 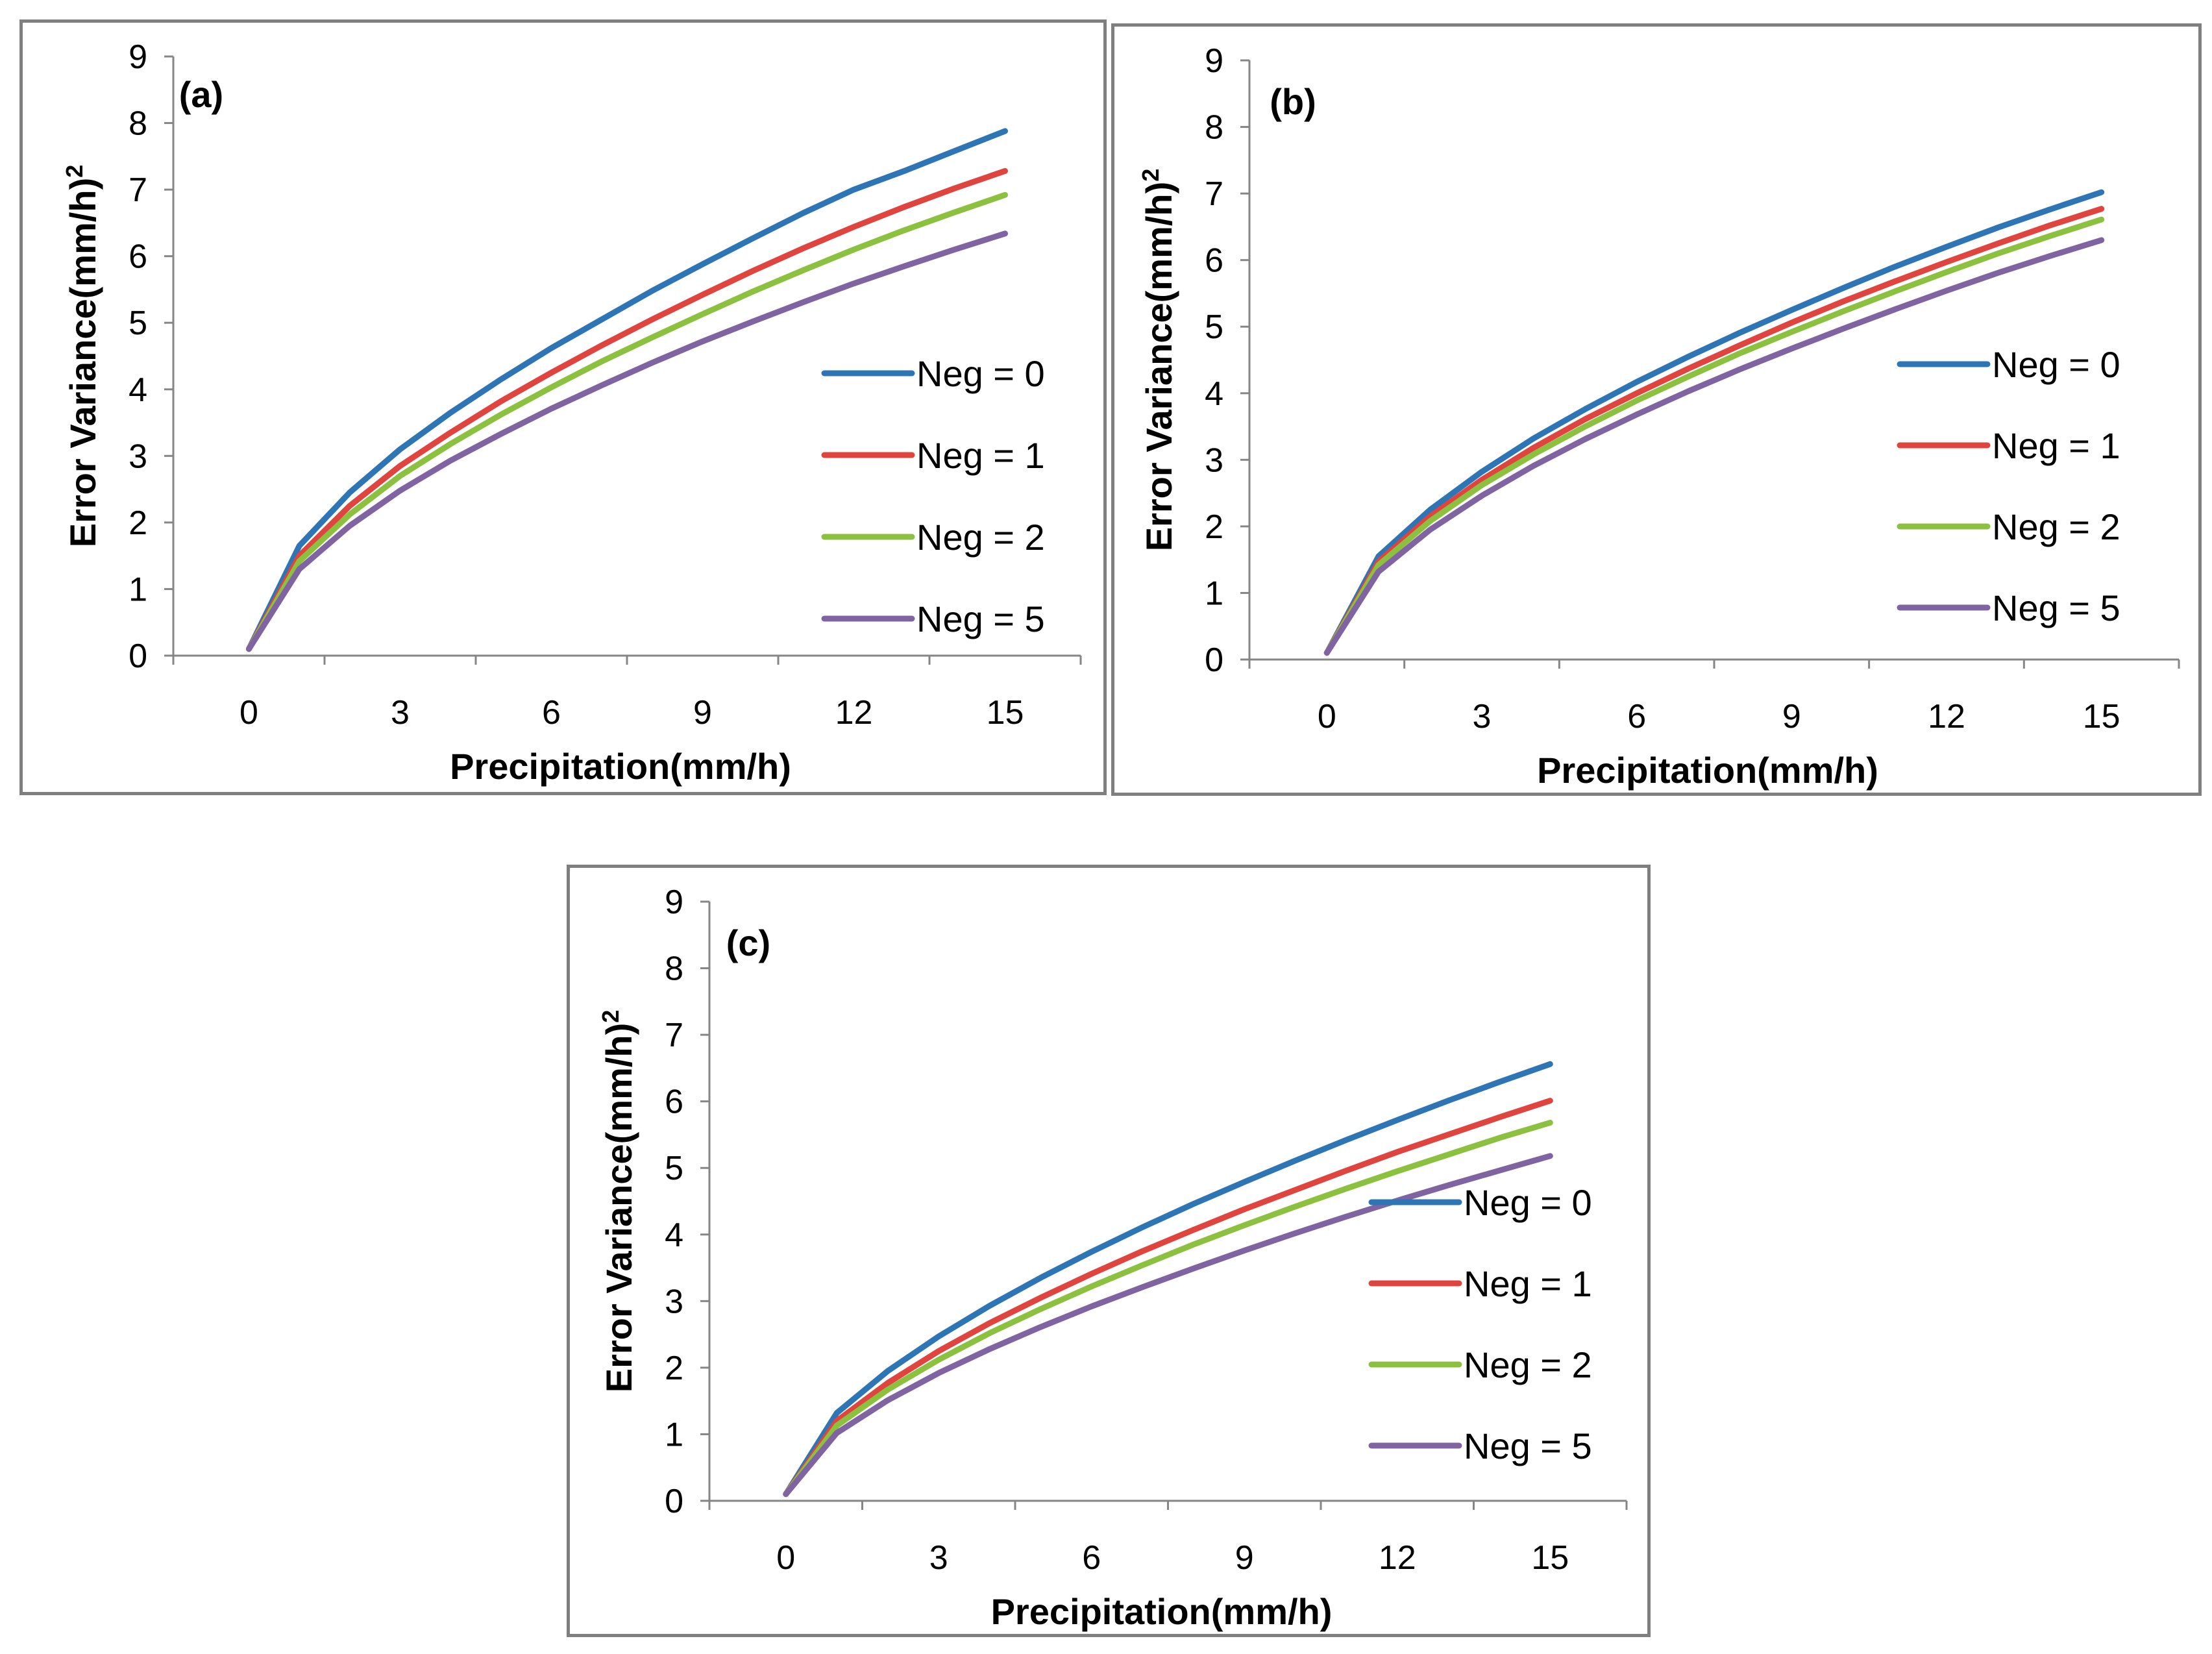 I want to click on panel-label: (b), so click(x=1293, y=102).